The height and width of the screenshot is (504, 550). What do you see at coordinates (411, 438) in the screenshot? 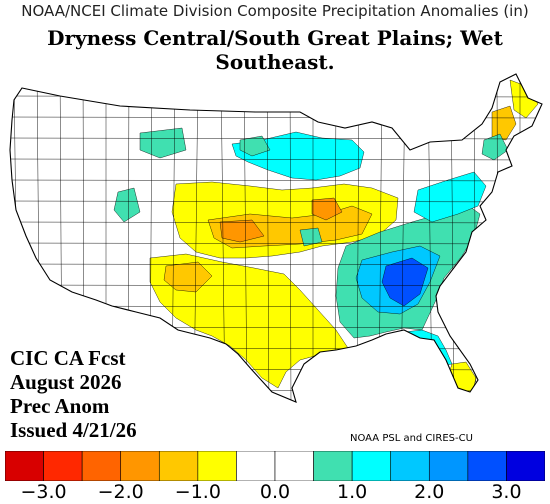
I see `credit-text: NOAA PSL and CIRES-CU` at bounding box center [411, 438].